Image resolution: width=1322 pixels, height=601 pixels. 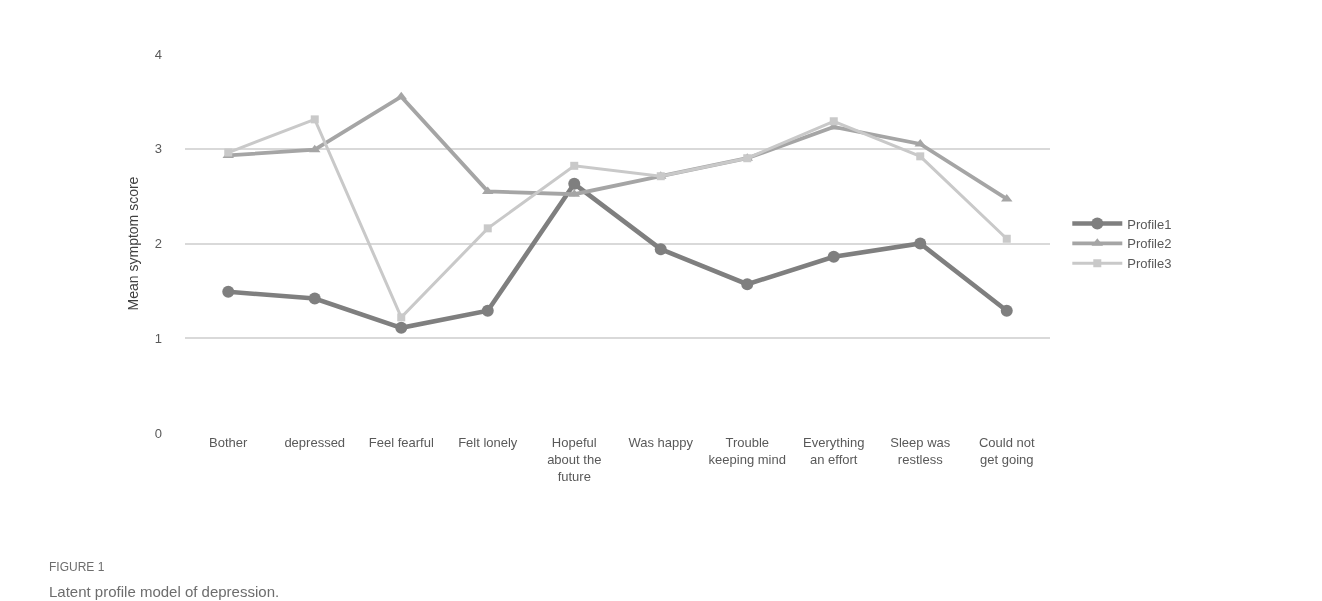 What do you see at coordinates (158, 433) in the screenshot?
I see `y-tick-label: 0` at bounding box center [158, 433].